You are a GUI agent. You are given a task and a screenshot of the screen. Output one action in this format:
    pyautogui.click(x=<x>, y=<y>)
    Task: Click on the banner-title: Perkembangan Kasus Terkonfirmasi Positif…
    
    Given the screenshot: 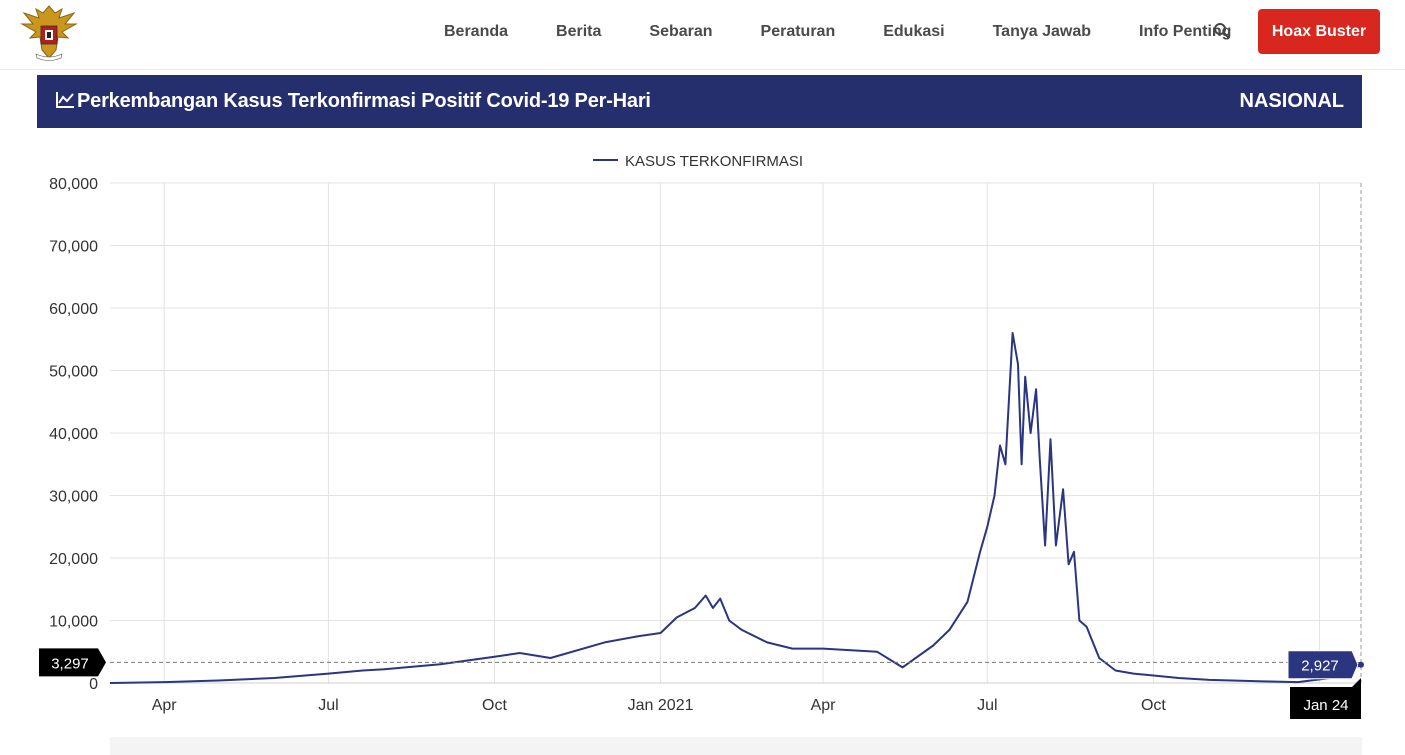 What is the action you would take?
    pyautogui.click(x=364, y=101)
    